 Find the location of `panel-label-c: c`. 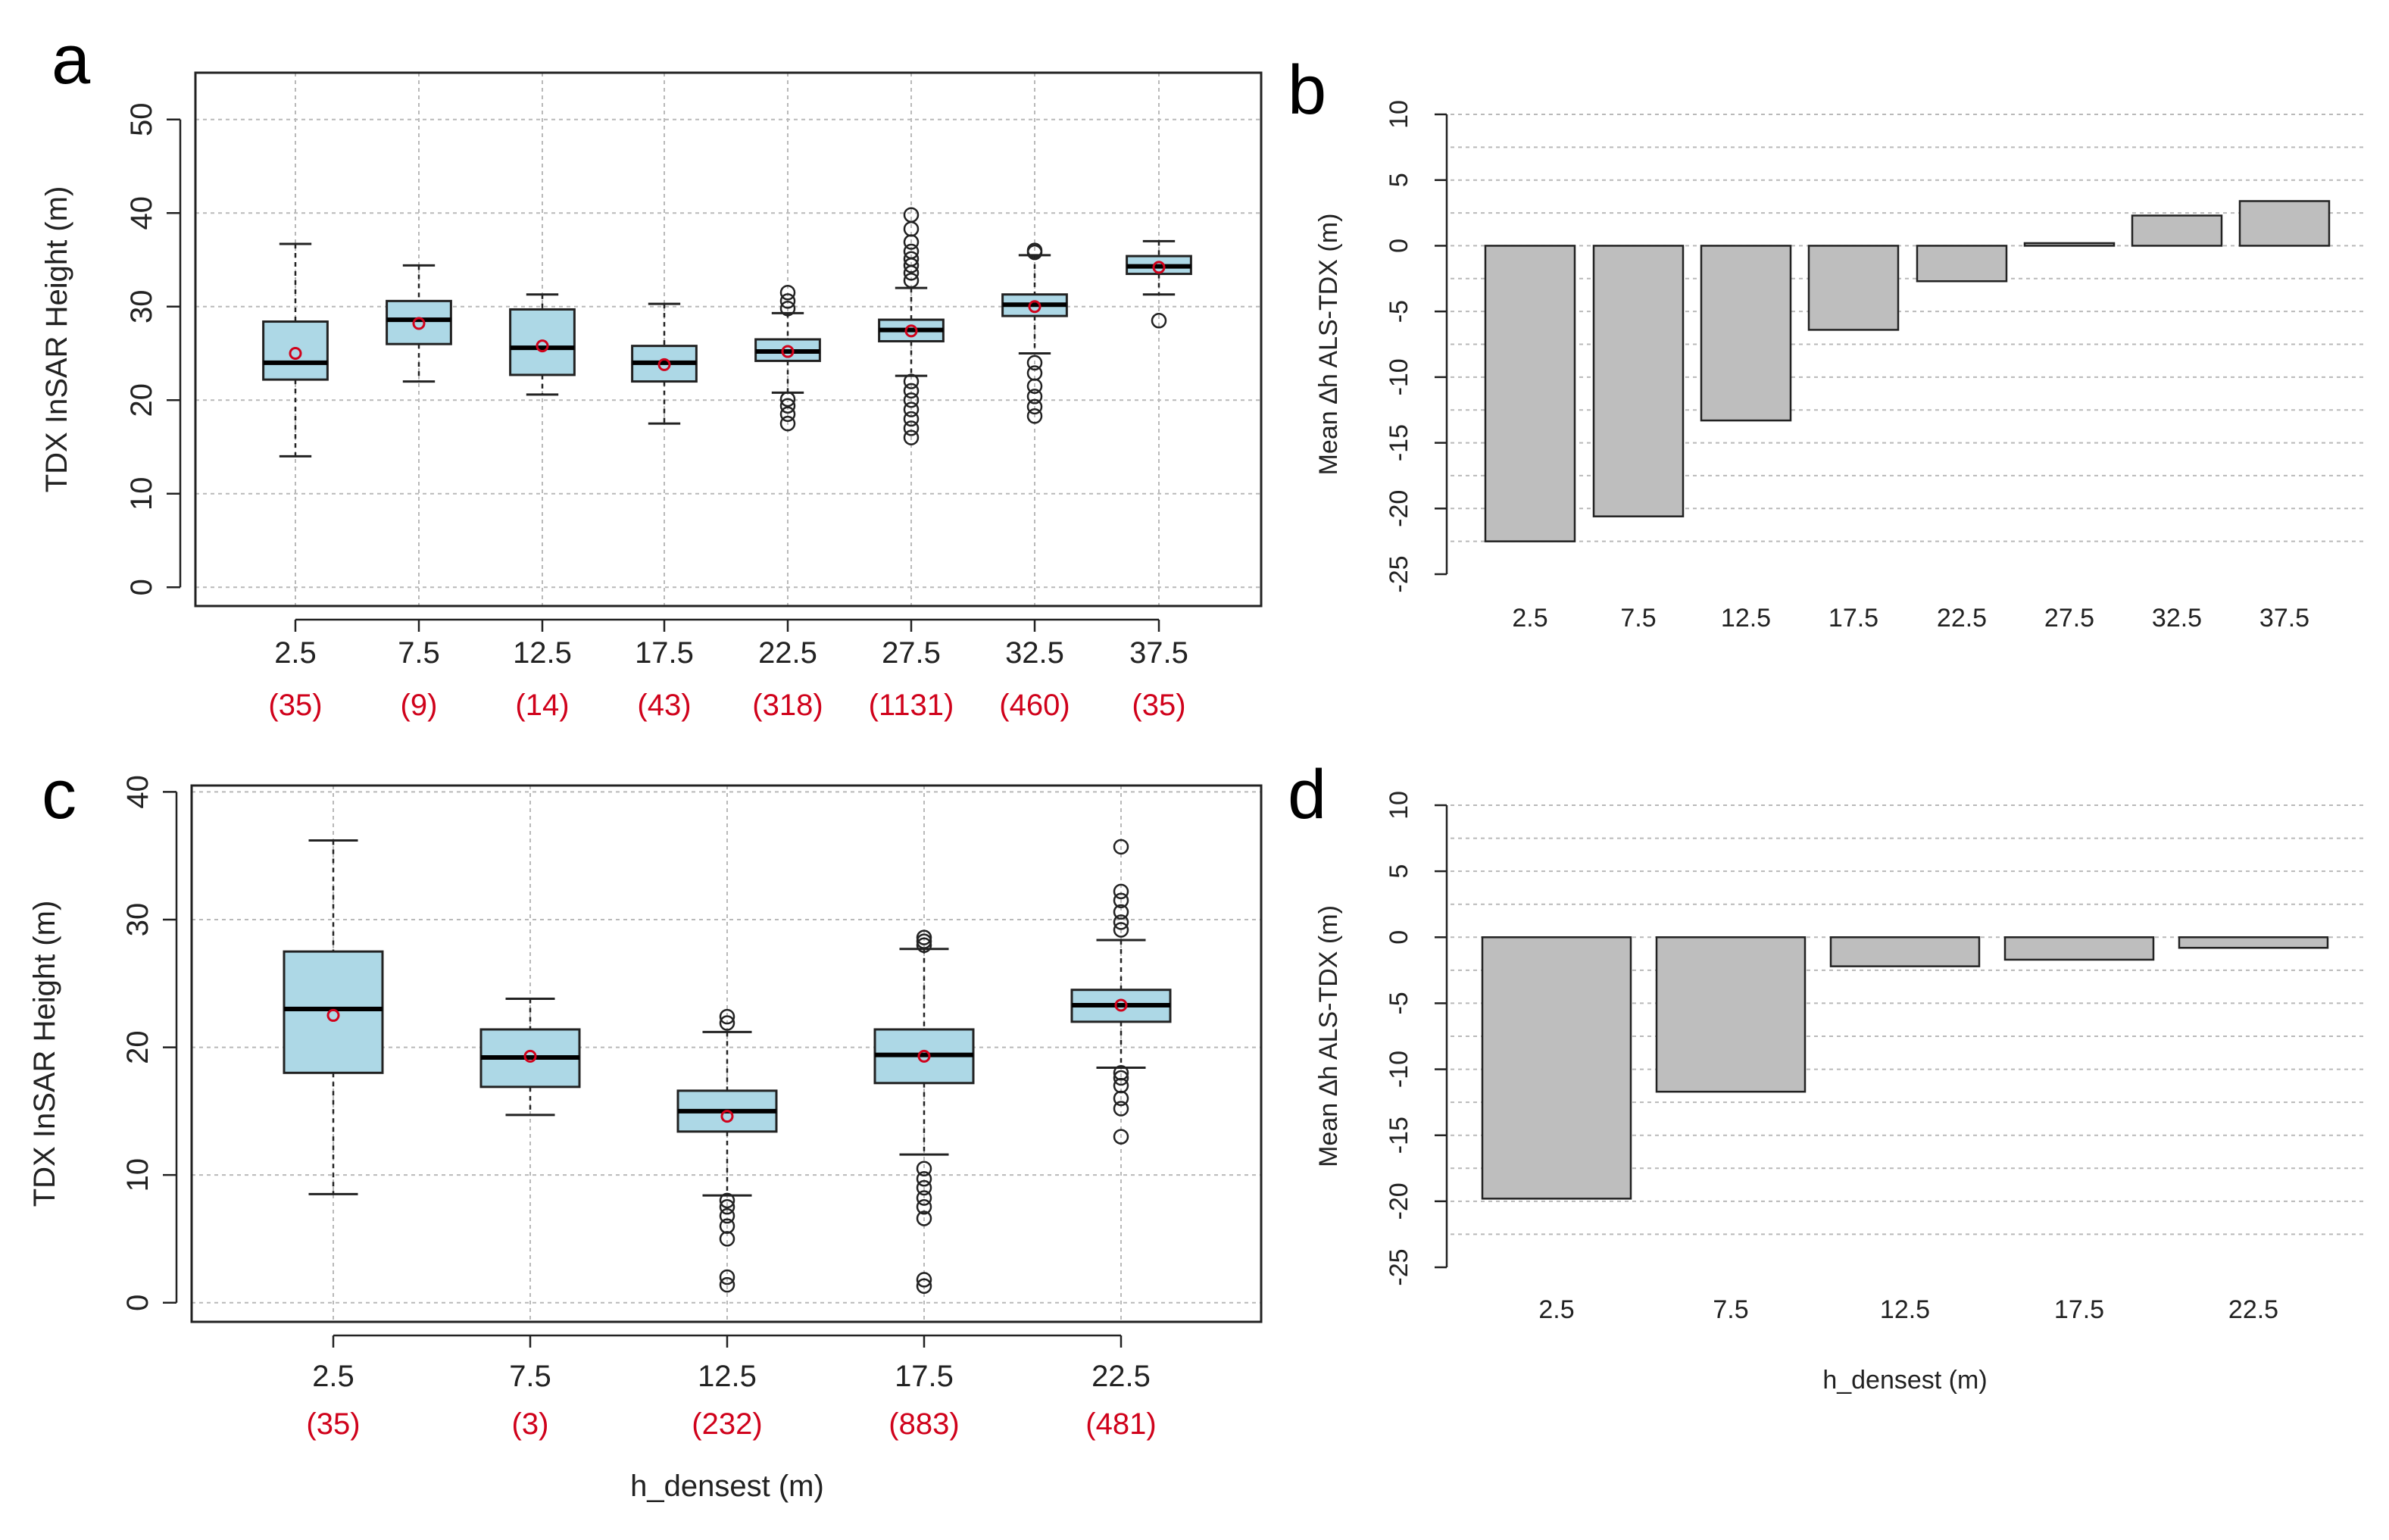

panel-label-c: c is located at coordinates (59, 794).